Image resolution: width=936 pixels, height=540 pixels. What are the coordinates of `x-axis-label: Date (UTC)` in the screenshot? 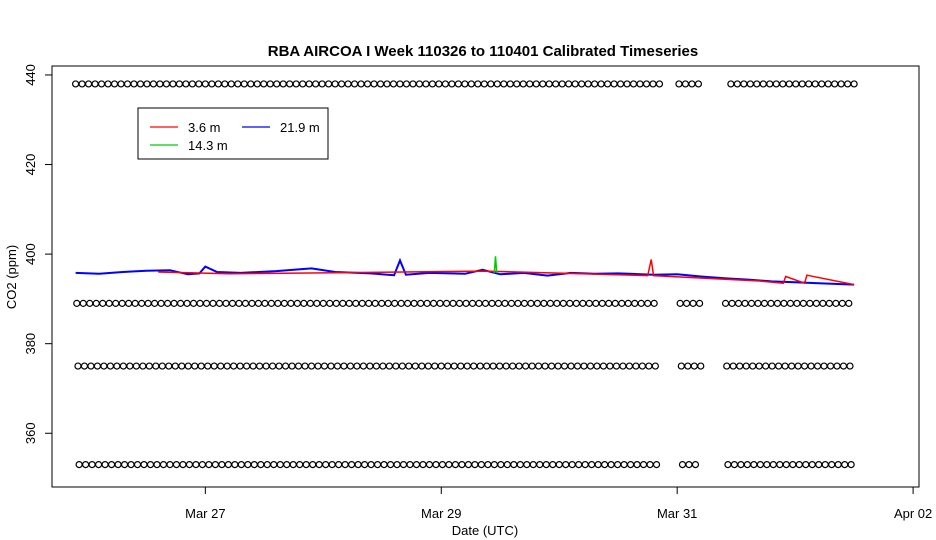 It's located at (485, 530).